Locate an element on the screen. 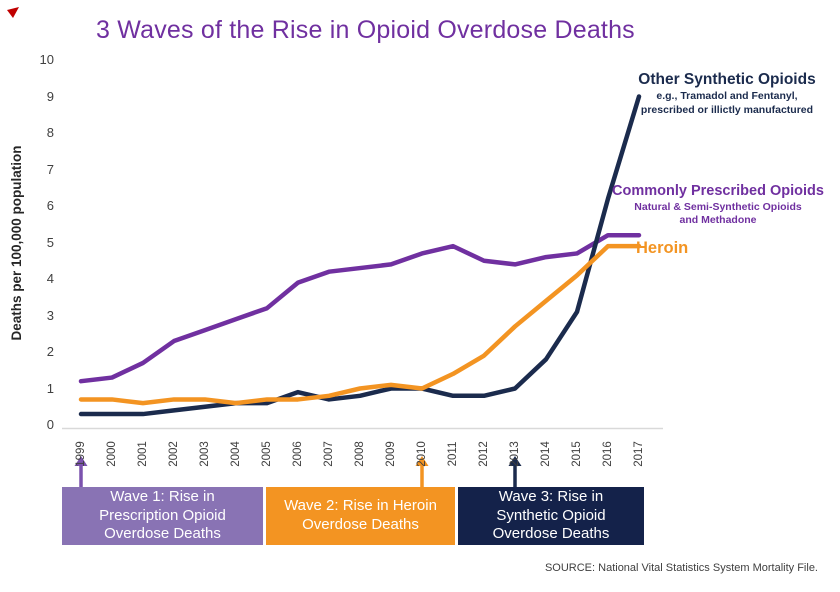 The width and height of the screenshot is (840, 592). red-corner-mark-icon is located at coordinates (13, 12).